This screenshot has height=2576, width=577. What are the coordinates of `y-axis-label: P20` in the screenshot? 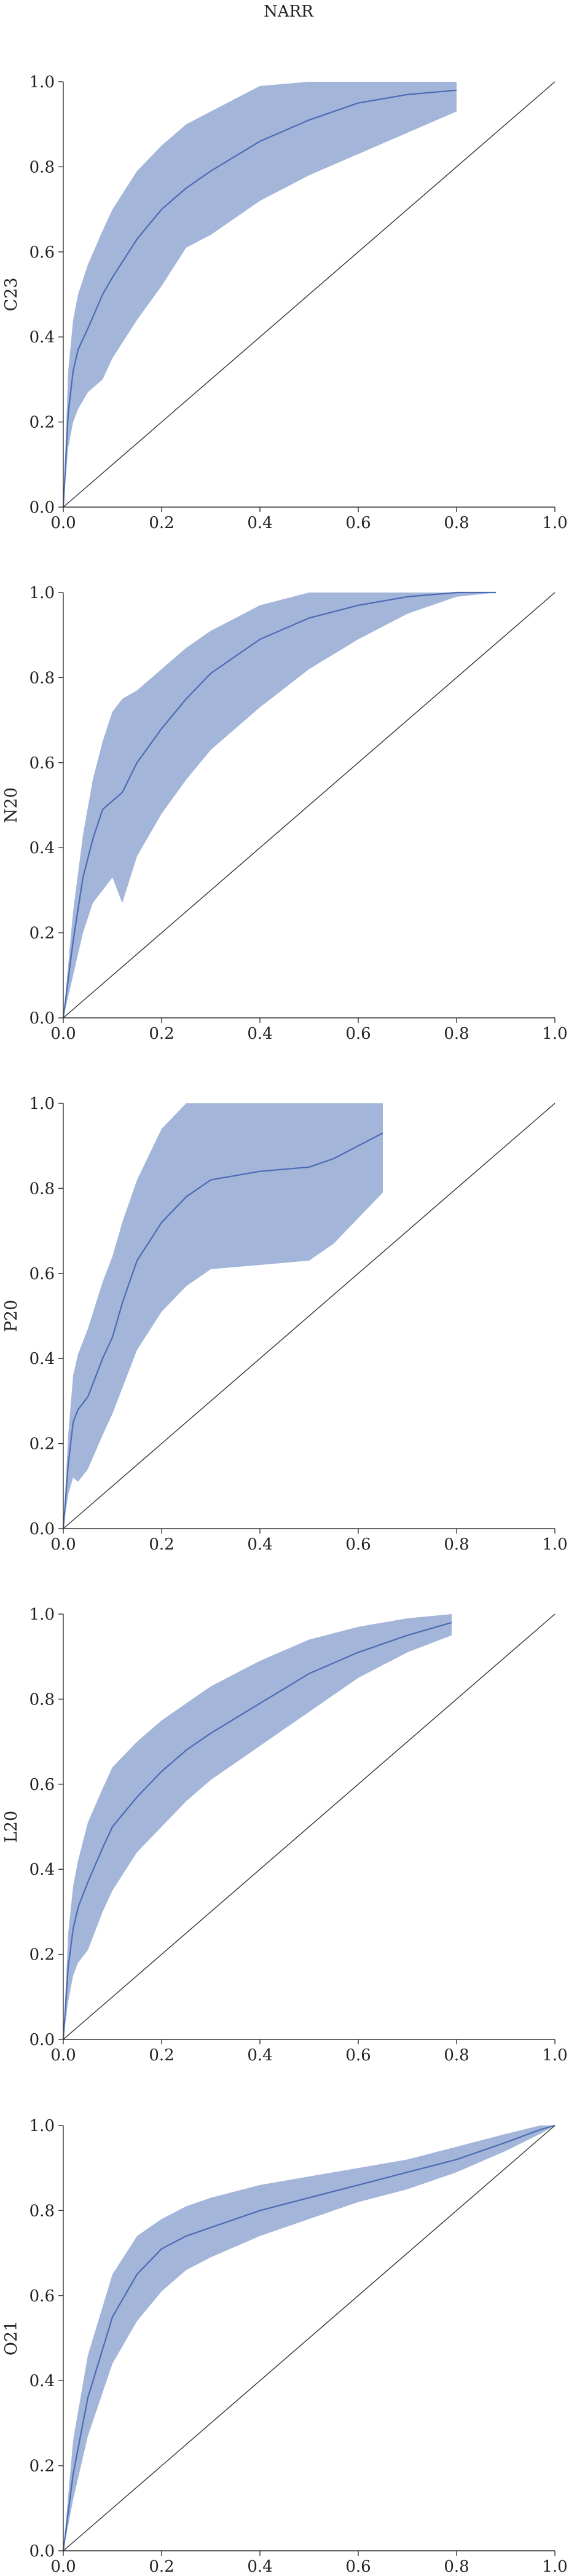 It's located at (11, 1316).